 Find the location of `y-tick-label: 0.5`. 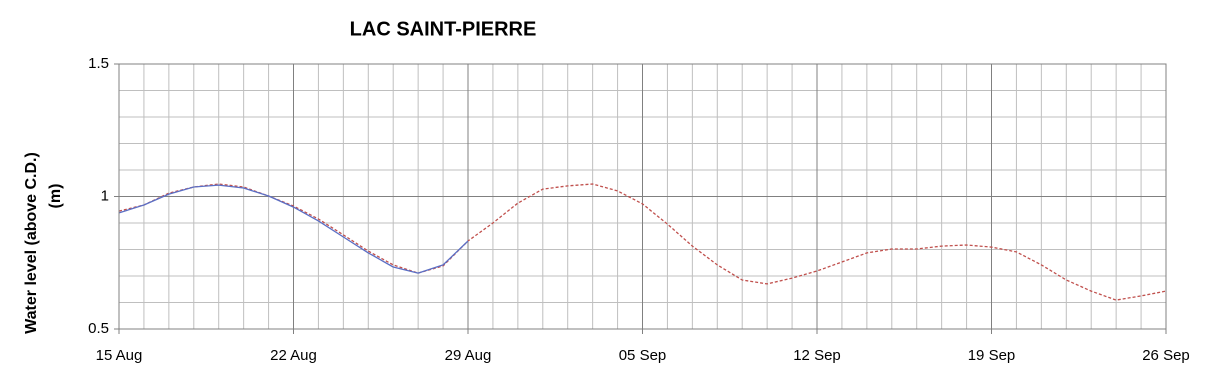

y-tick-label: 0.5 is located at coordinates (98, 328).